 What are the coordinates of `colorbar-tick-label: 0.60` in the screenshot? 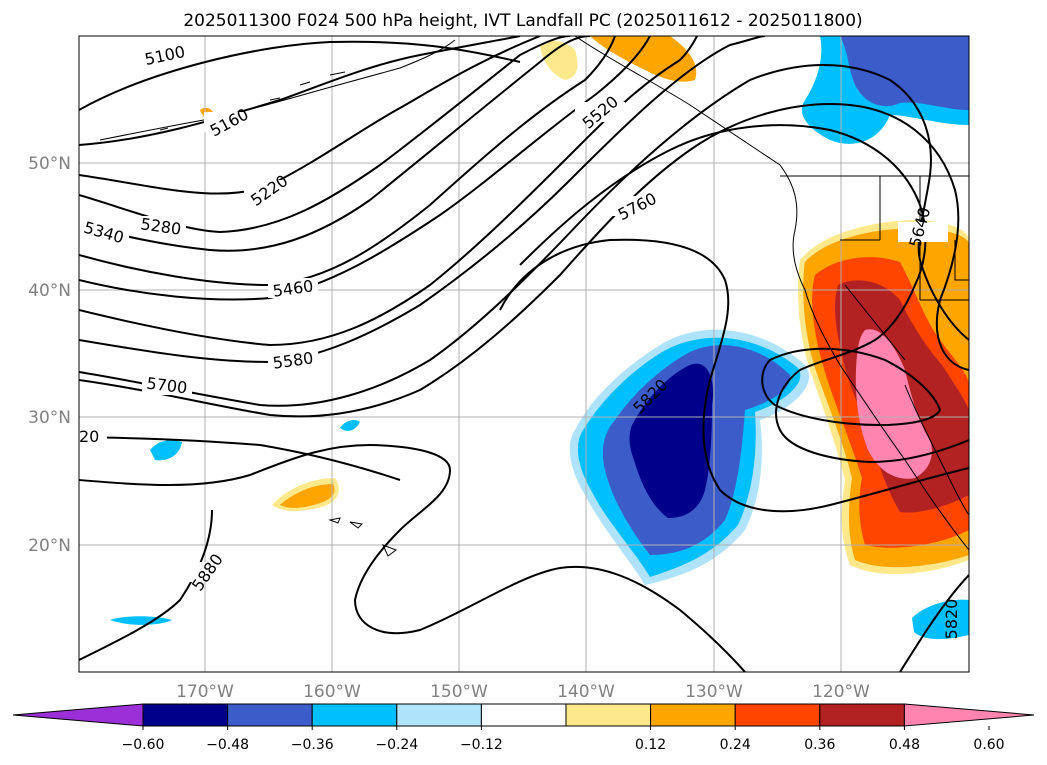 It's located at (988, 745).